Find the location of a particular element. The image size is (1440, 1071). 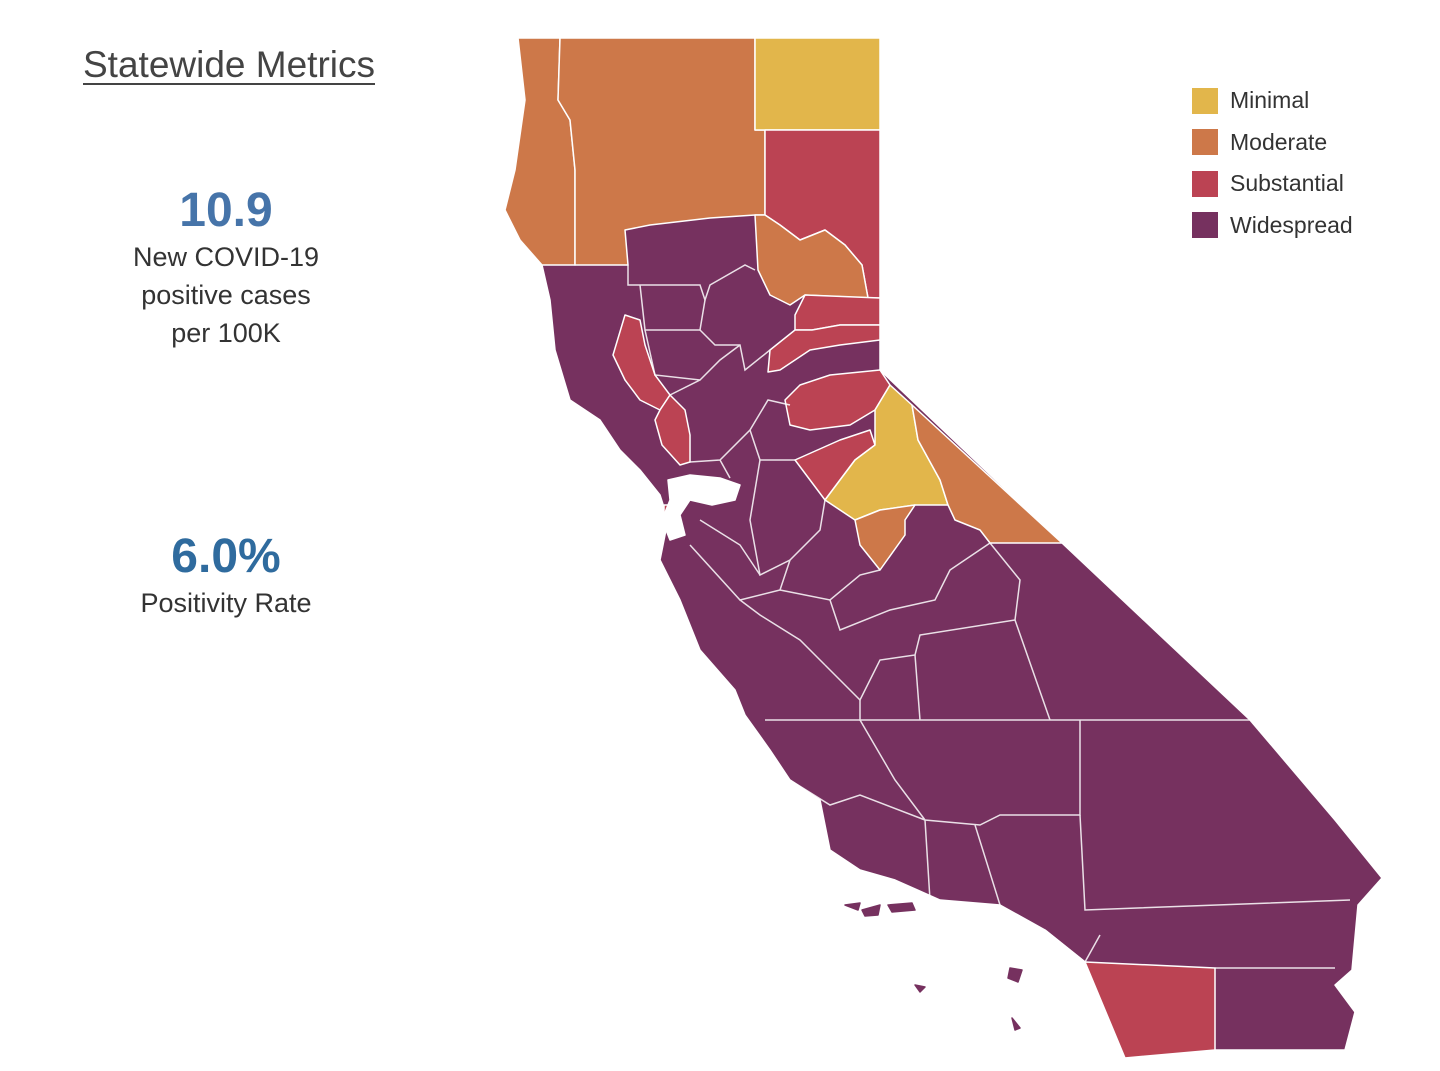

legend-swatch-minimal is located at coordinates (1205, 100).